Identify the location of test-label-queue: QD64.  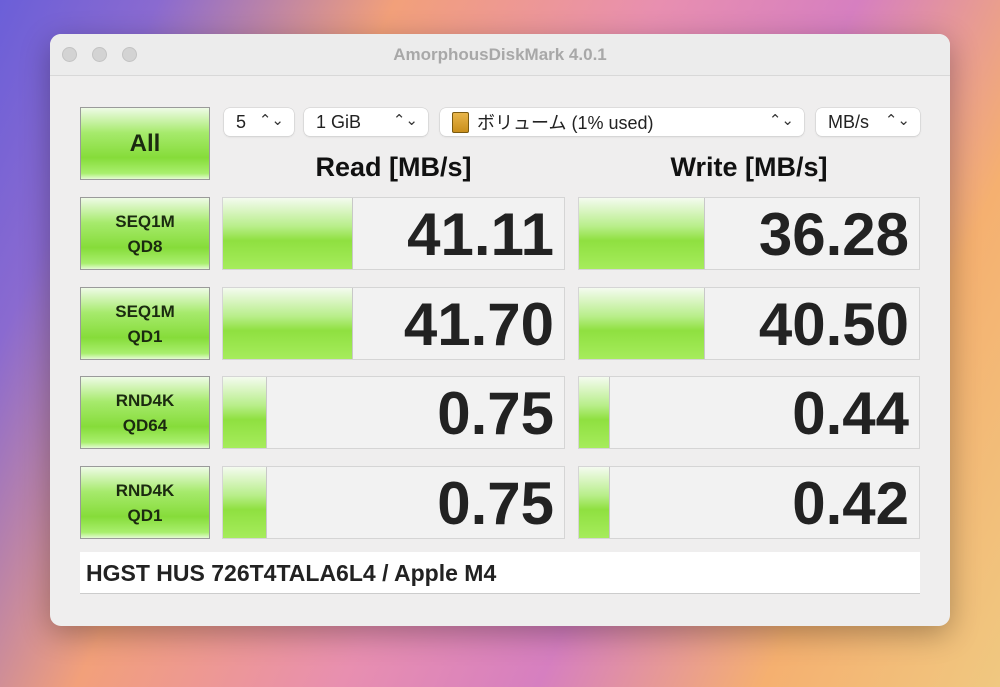
(145, 425).